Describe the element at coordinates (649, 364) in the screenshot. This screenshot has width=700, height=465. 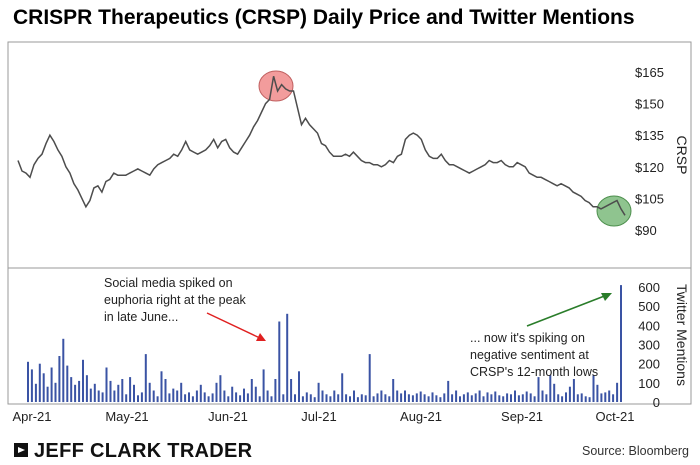
I see `mentions-tick-label: 200` at that location.